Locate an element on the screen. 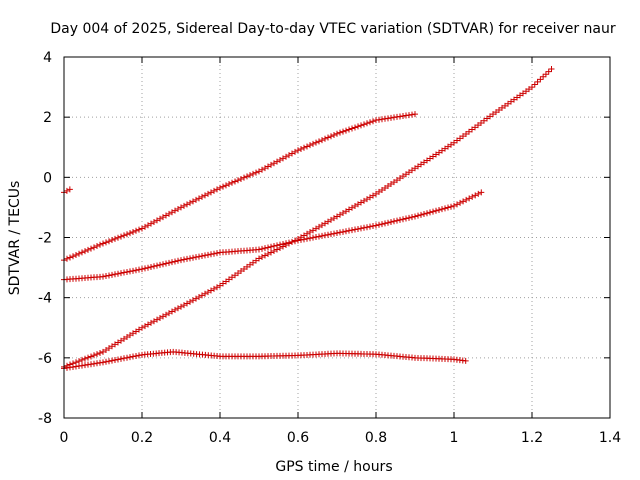 The image size is (640, 480). x-tick-label: 1 is located at coordinates (454, 438).